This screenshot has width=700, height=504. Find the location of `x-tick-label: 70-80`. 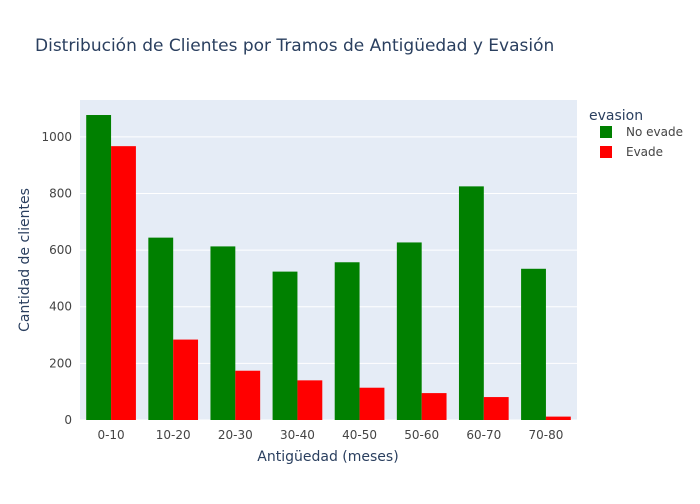

x-tick-label: 70-80 is located at coordinates (546, 435).